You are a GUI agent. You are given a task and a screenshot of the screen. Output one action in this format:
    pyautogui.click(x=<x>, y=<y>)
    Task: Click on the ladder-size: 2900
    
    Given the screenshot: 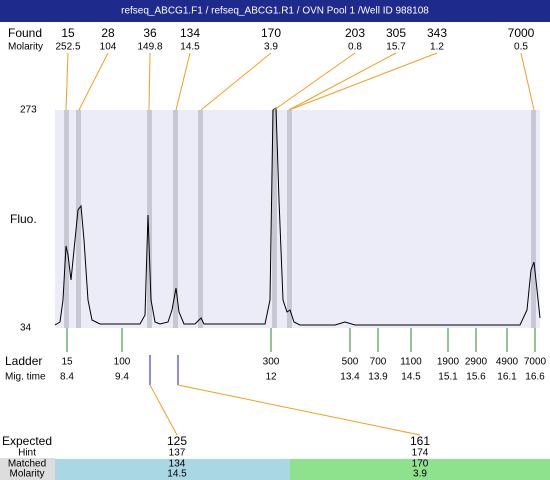 What is the action you would take?
    pyautogui.click(x=476, y=362)
    